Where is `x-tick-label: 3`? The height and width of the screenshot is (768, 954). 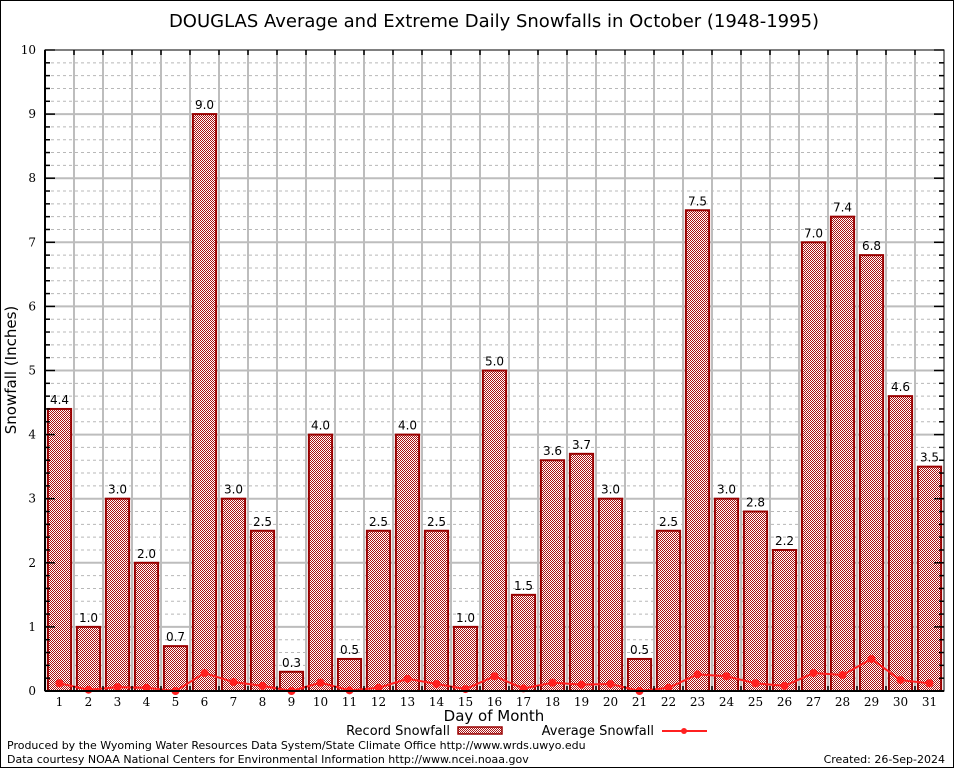 x-tick-label: 3 is located at coordinates (118, 702).